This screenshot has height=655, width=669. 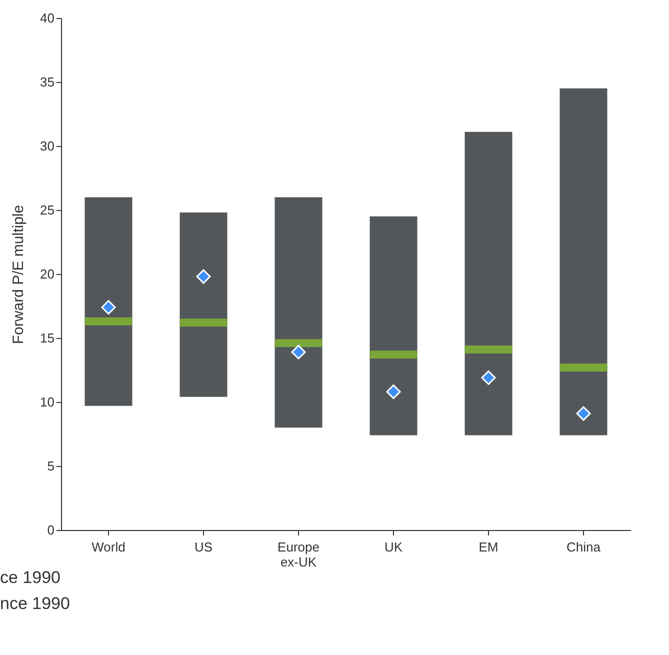 I want to click on y-tick-label: 25, so click(x=47, y=210).